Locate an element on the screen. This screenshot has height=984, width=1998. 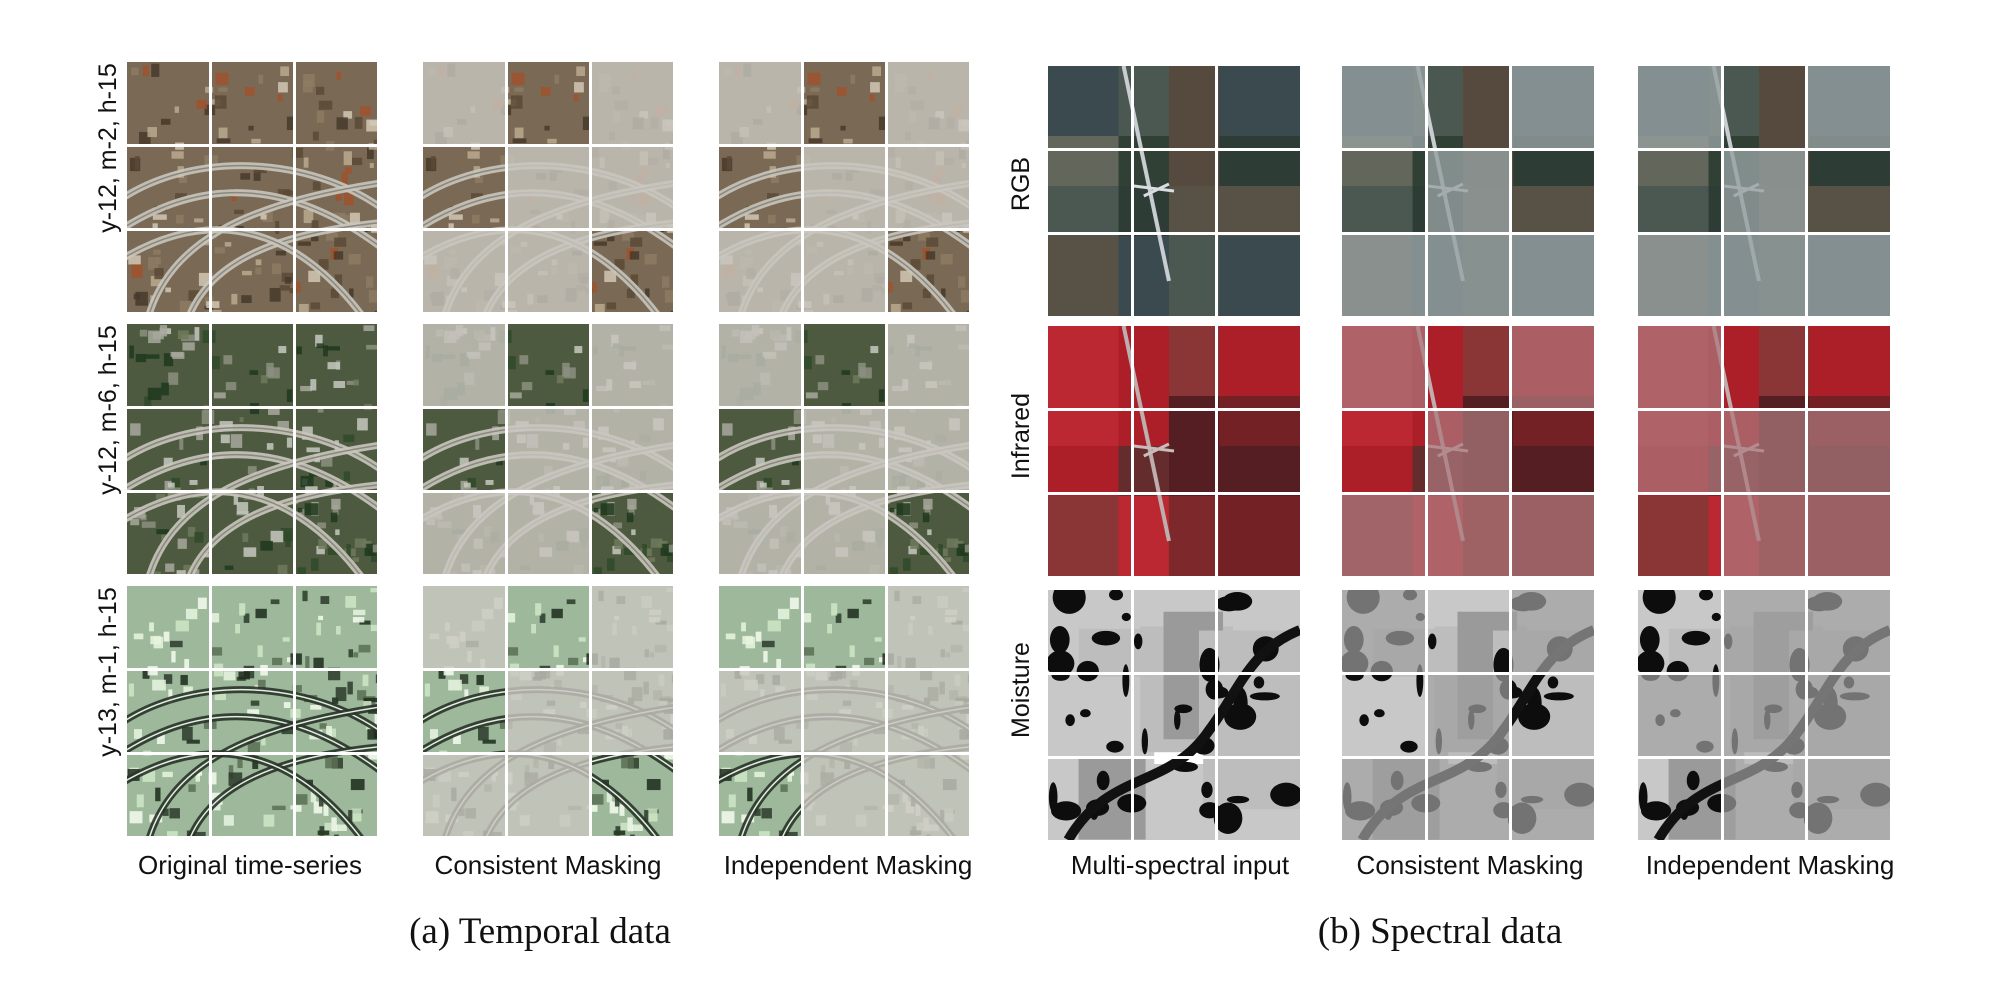
caption-b: (b) Spectral data is located at coordinates (1440, 931).